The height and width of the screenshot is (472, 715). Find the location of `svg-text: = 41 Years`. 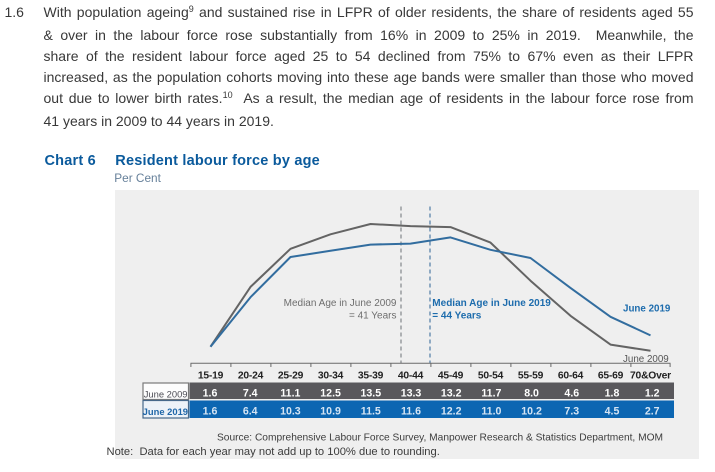

svg-text: = 41 Years is located at coordinates (373, 316).